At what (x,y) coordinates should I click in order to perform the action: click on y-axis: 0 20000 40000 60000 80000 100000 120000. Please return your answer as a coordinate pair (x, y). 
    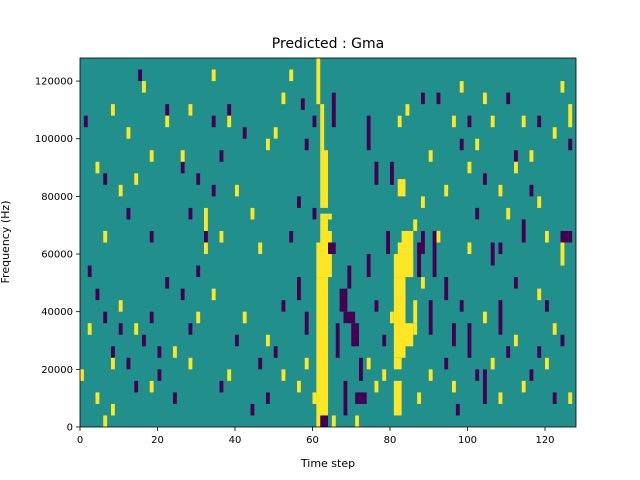
    Looking at the image, I should click on (57, 255).